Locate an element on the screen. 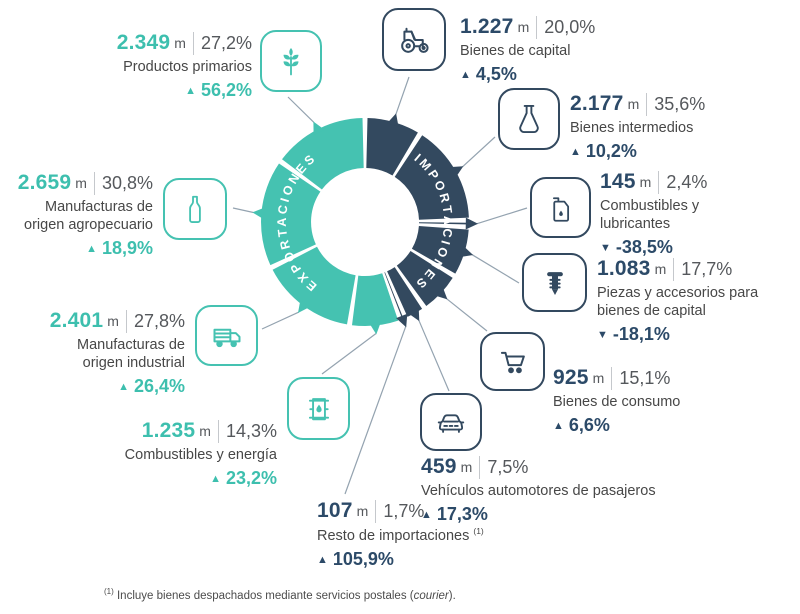  car-icon is located at coordinates (451, 422).